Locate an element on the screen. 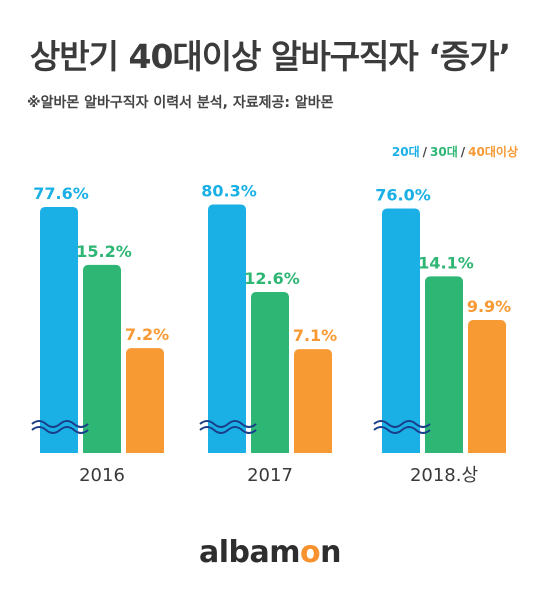 The width and height of the screenshot is (540, 595). bar-base-30대-2017 is located at coordinates (270, 450).